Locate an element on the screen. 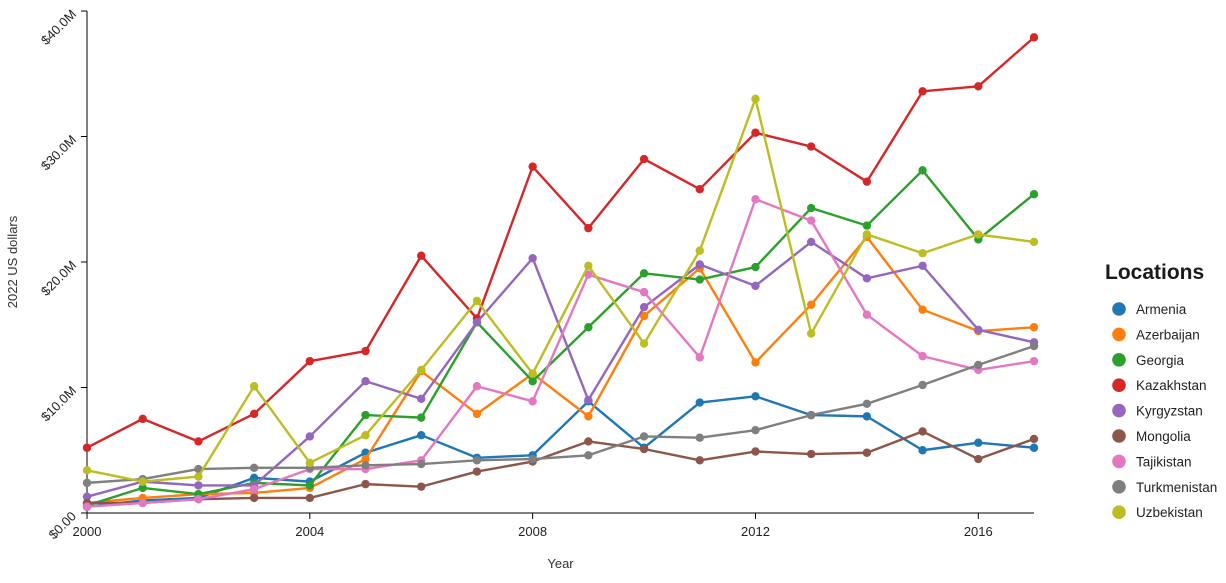 This screenshot has width=1226, height=583. legend-item-azerbaijan: Azerbaijan is located at coordinates (1156, 334).